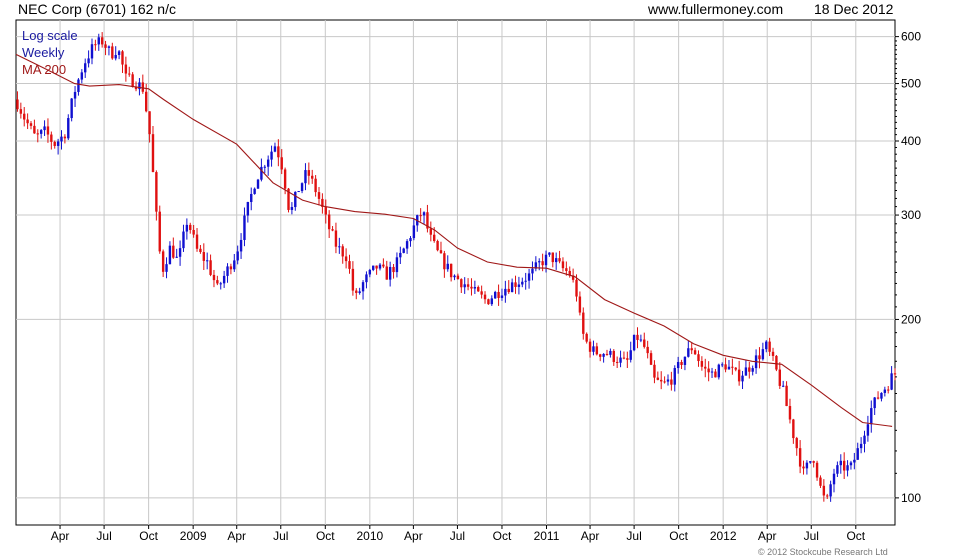 This screenshot has width=980, height=560. I want to click on y-tick-label: 100, so click(911, 498).